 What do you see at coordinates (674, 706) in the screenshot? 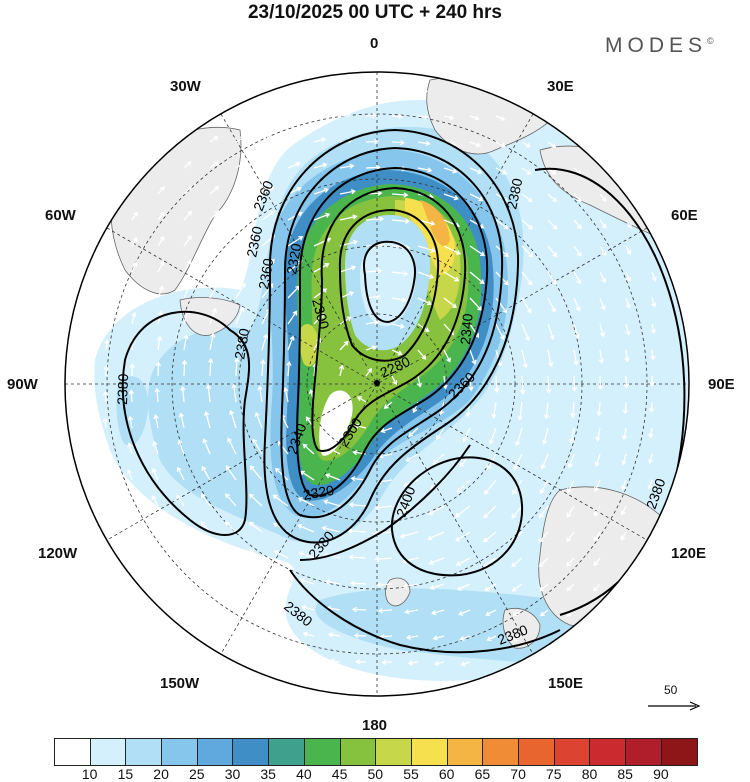
I see `reference-vector` at bounding box center [674, 706].